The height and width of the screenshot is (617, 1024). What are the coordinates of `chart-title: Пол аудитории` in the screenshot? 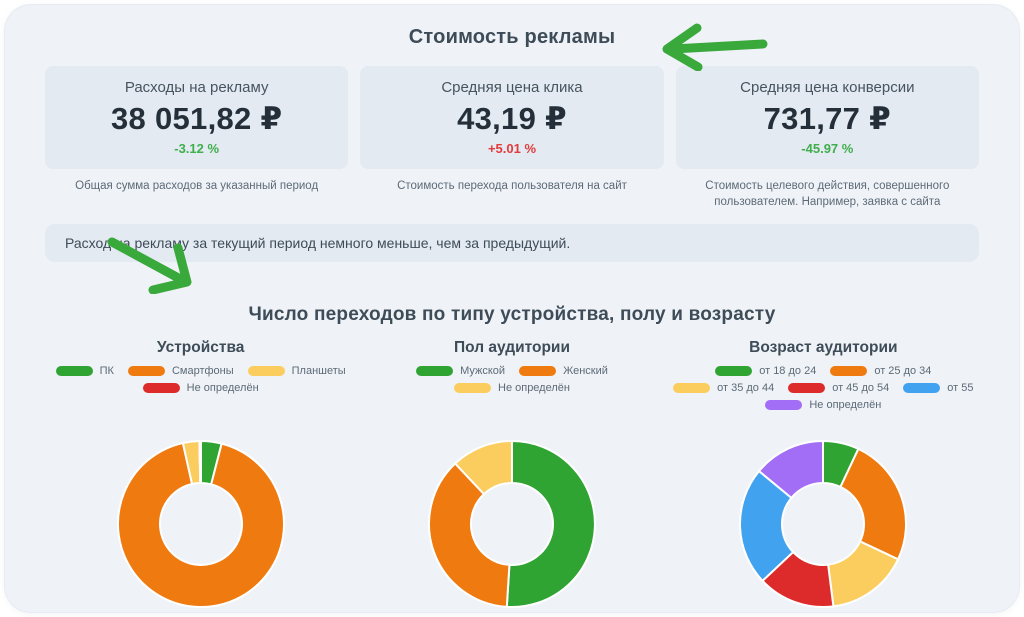 It's located at (512, 348).